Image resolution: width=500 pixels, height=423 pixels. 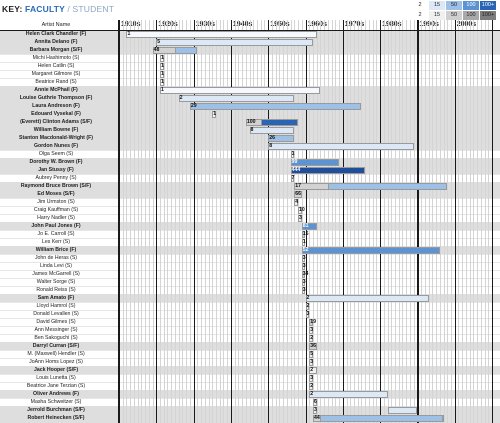 I want to click on artist-name-label: Walter Sorge (S), so click(x=56, y=282).